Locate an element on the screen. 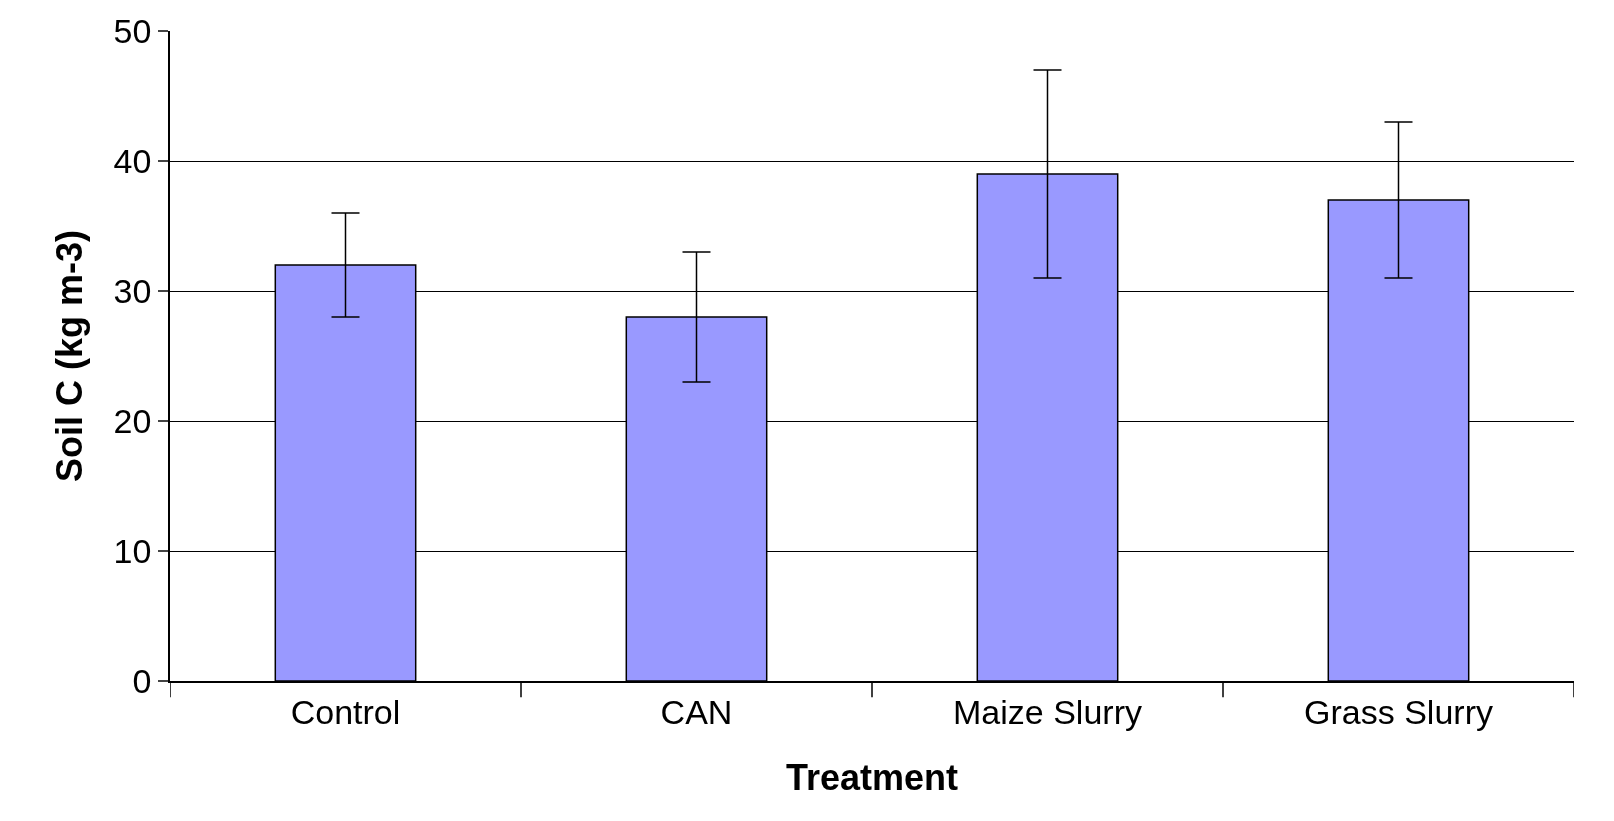  y-tick-label: 10 is located at coordinates (132, 550).